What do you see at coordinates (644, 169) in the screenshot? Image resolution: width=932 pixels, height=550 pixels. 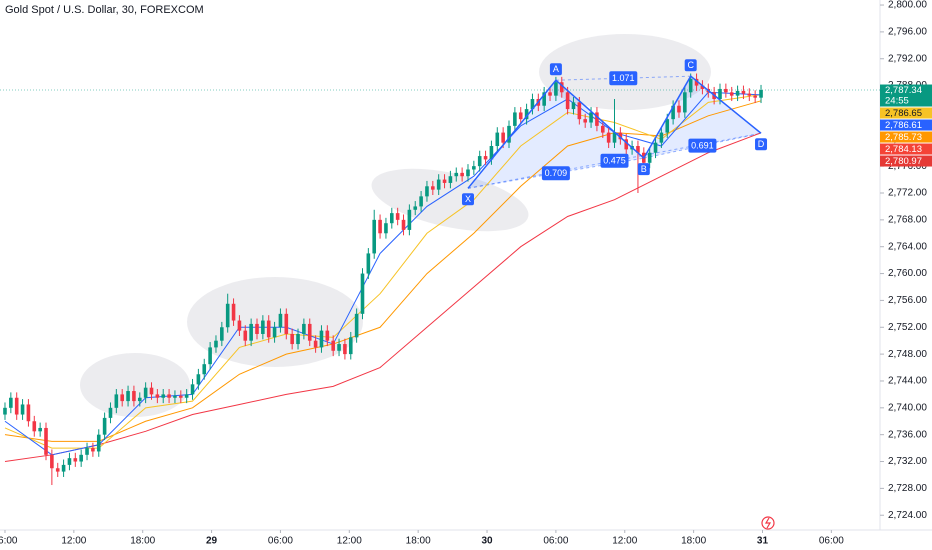 I see `point-label: B` at bounding box center [644, 169].